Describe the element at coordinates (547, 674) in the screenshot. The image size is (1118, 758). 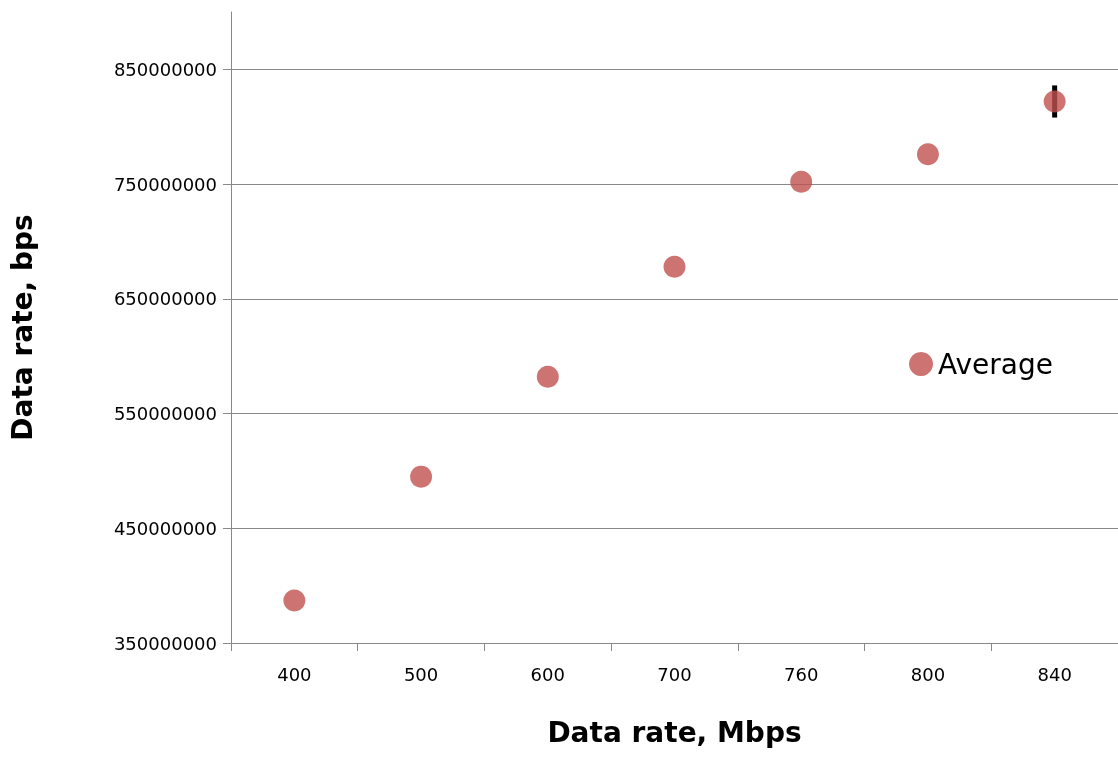
I see `x-tick-label: 600` at that location.